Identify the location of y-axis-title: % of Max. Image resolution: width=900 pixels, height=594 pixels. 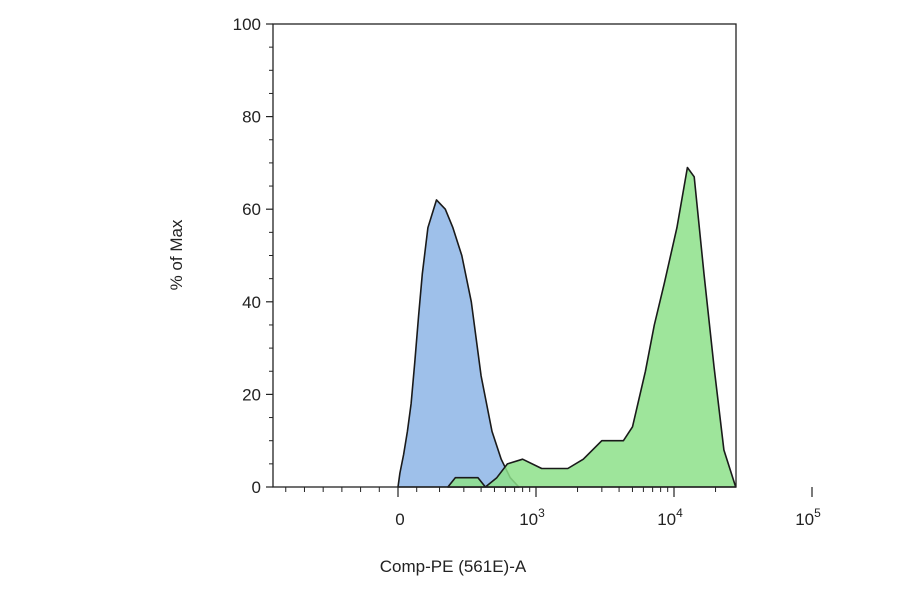
(176, 254).